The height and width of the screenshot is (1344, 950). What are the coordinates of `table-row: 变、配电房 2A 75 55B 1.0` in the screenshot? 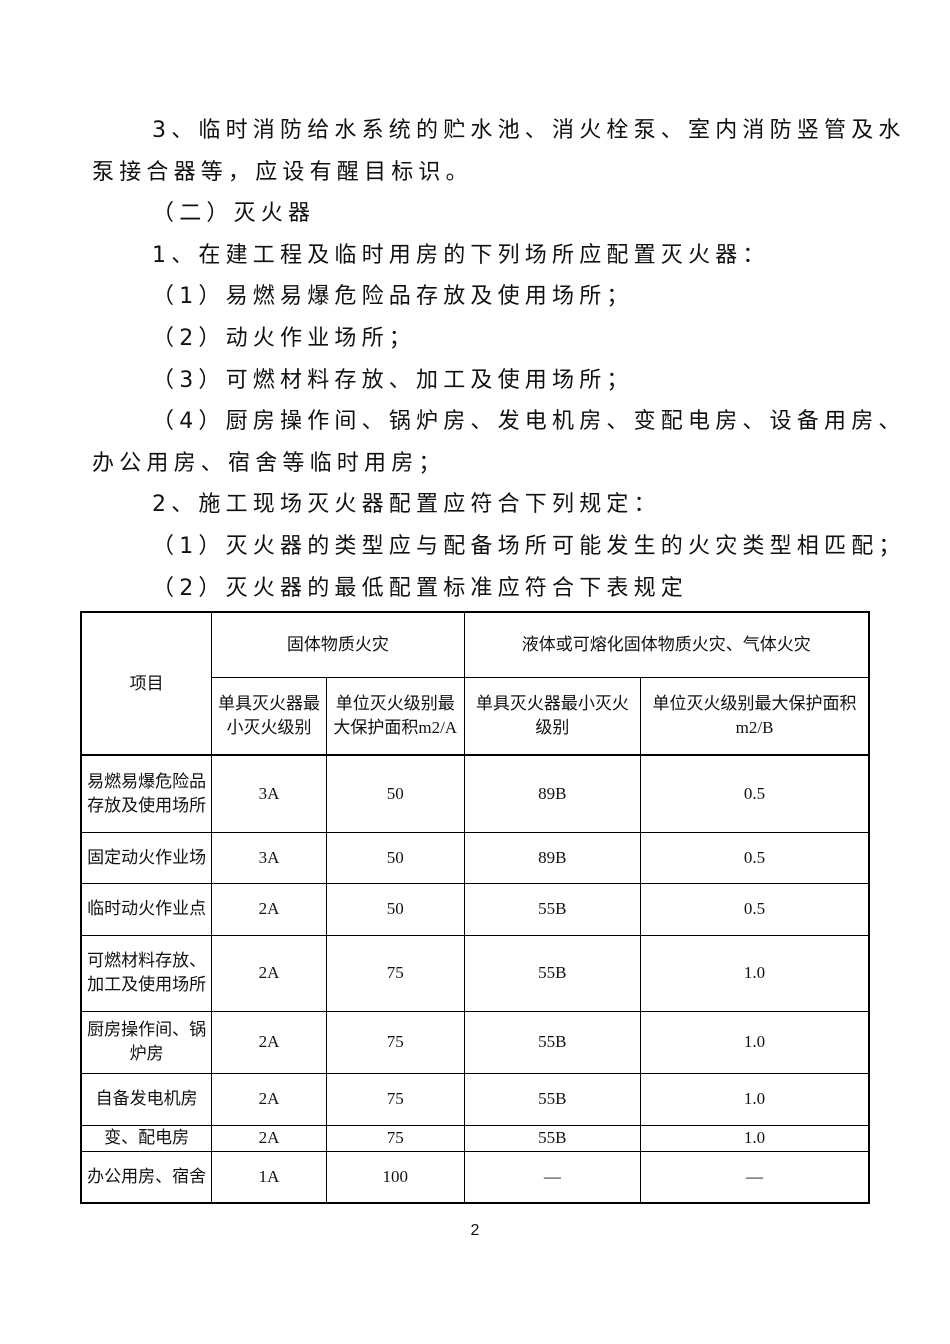 It's located at (475, 1138).